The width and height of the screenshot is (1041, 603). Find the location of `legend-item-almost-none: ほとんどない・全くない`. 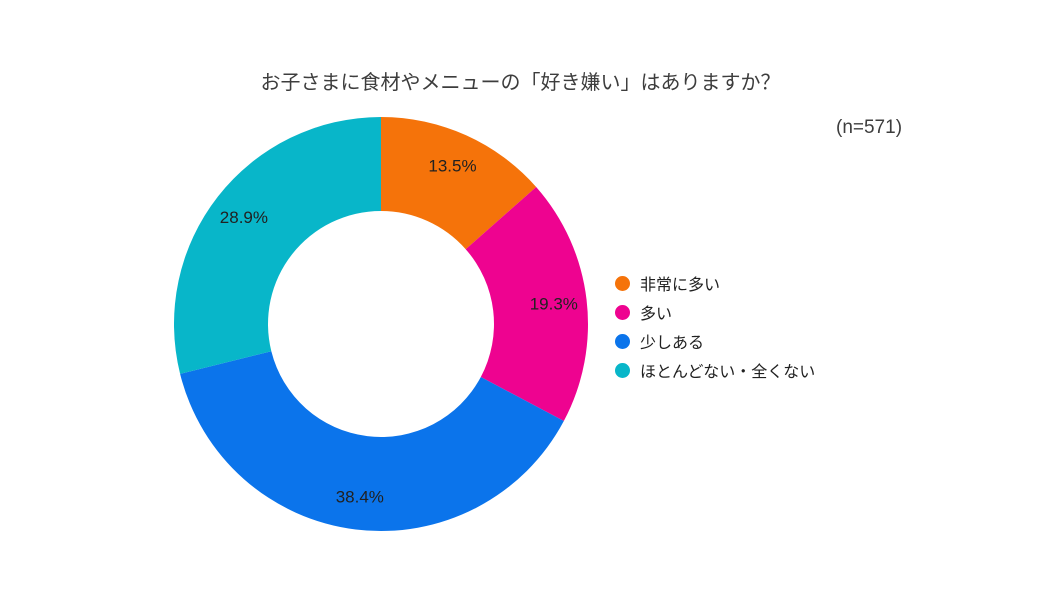

legend-item-almost-none: ほとんどない・全くない is located at coordinates (715, 370).